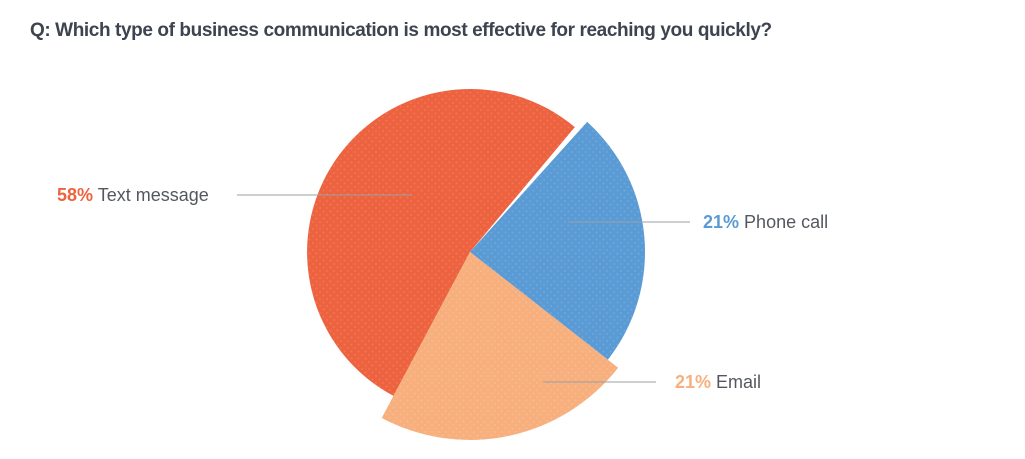 This screenshot has width=1025, height=459. I want to click on callout-email-pct: 21%, so click(693, 382).